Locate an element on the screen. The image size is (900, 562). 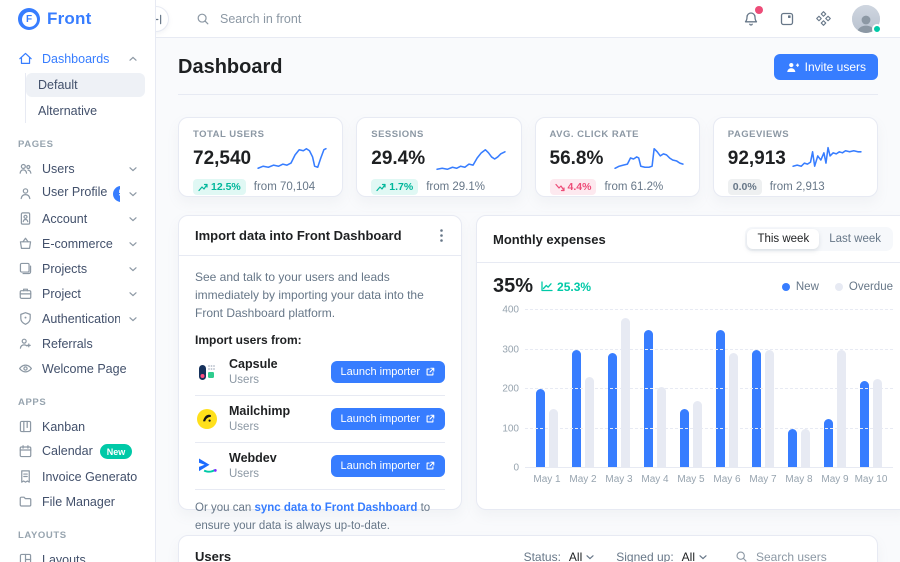
global-search is located at coordinates (308, 18).